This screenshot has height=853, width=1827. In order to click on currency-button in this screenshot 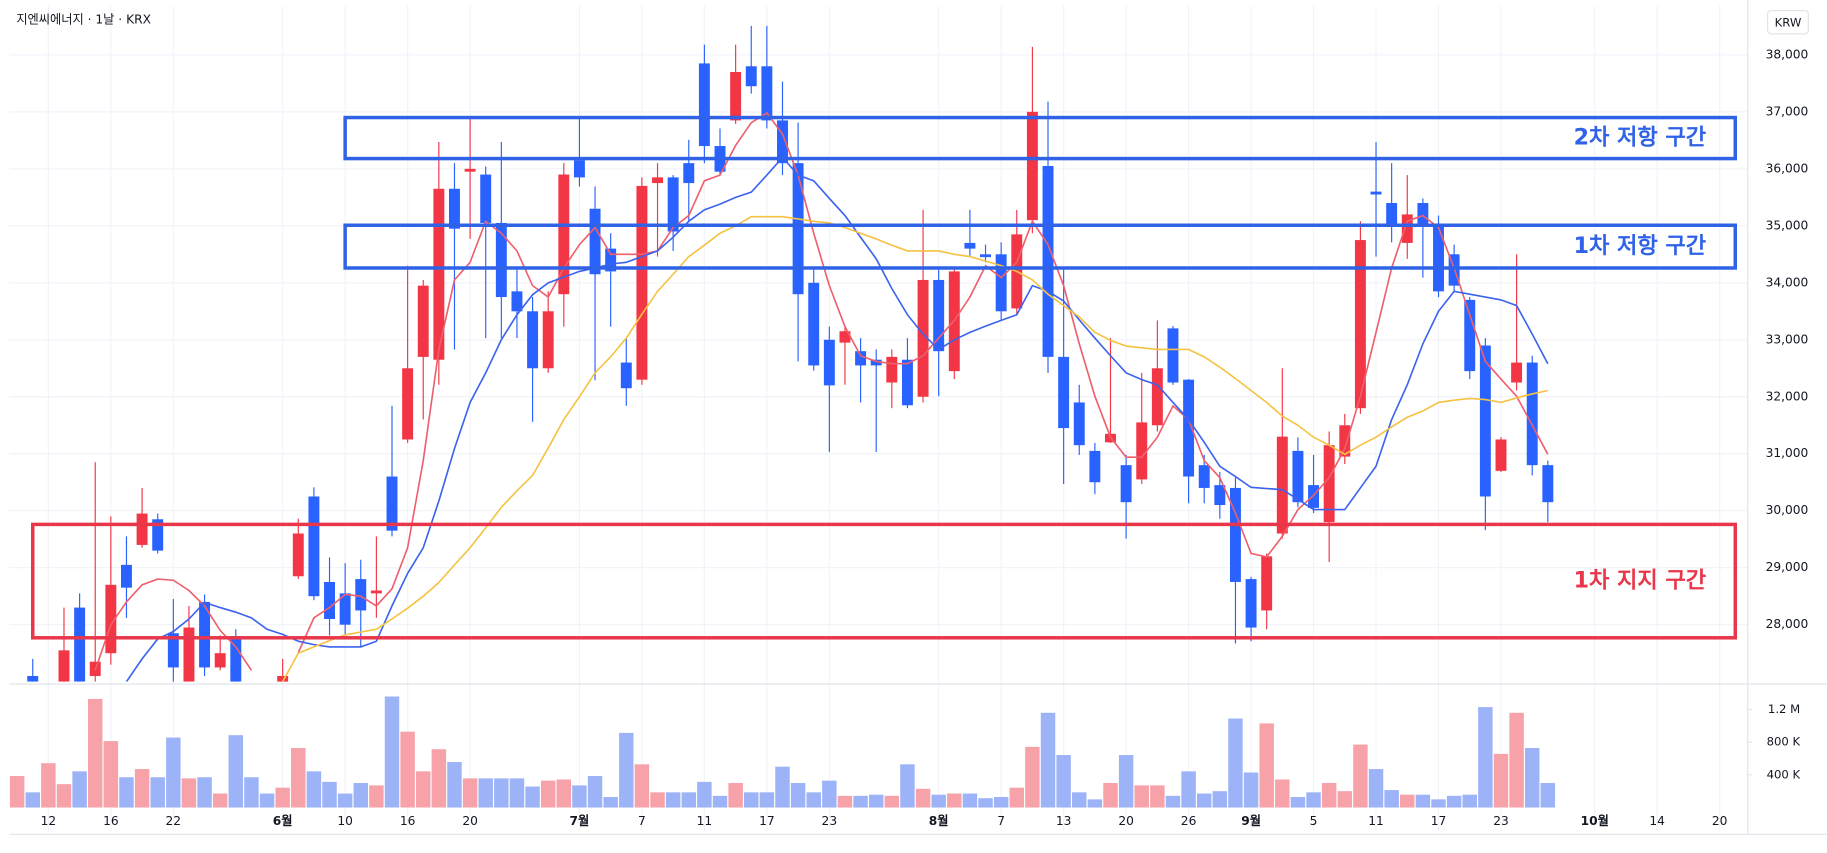, I will do `click(1787, 22)`.